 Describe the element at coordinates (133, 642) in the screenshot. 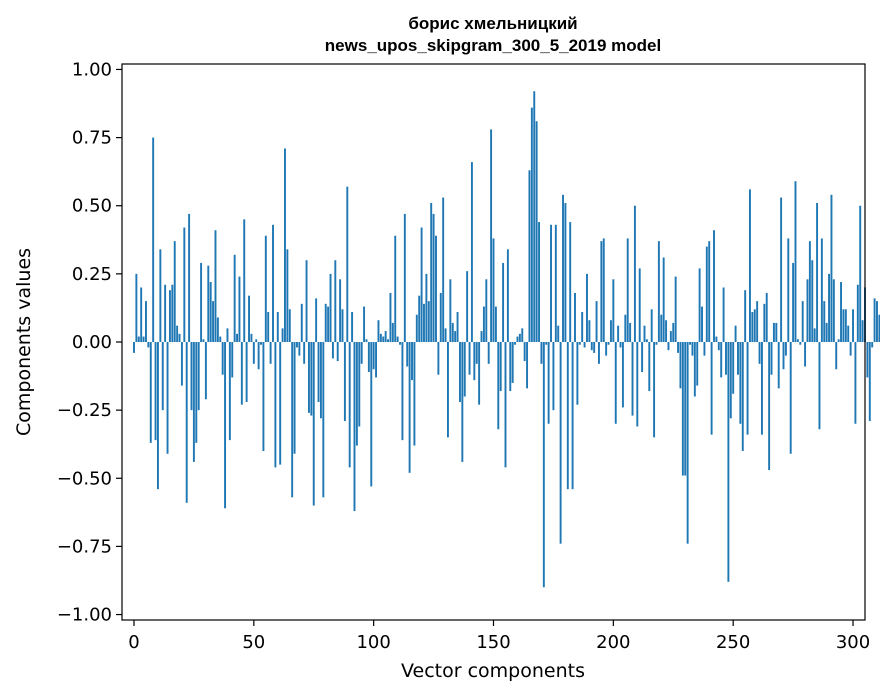

I see `x-tick-label: 0` at that location.